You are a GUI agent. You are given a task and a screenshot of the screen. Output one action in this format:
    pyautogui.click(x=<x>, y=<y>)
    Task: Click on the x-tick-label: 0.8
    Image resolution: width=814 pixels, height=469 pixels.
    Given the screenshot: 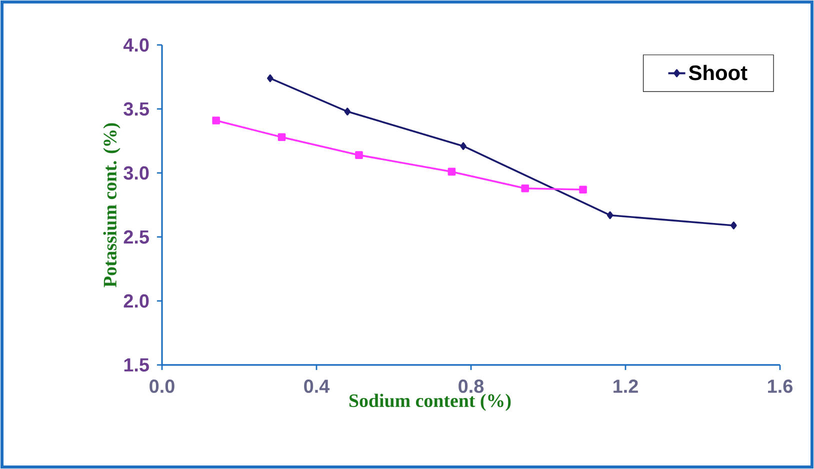 What is the action you would take?
    pyautogui.click(x=471, y=386)
    